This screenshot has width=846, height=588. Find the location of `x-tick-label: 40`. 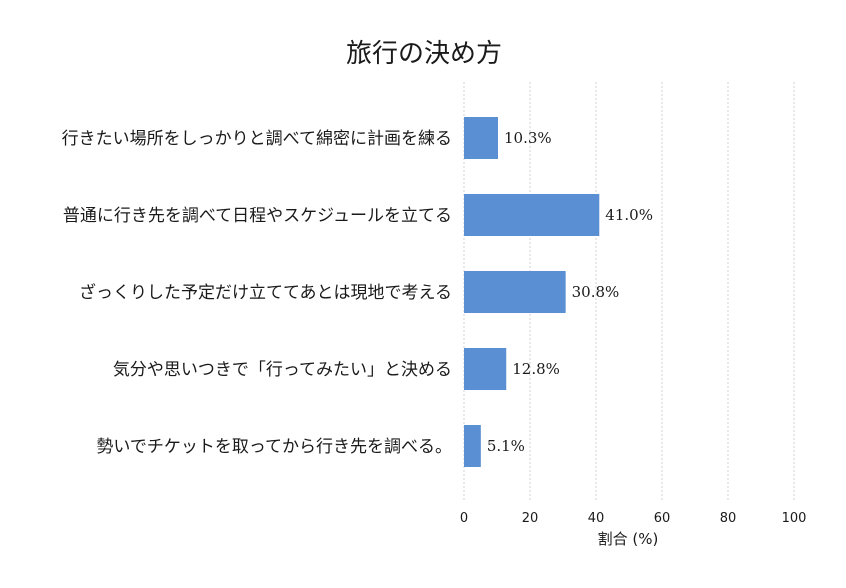

x-tick-label: 40 is located at coordinates (596, 518).